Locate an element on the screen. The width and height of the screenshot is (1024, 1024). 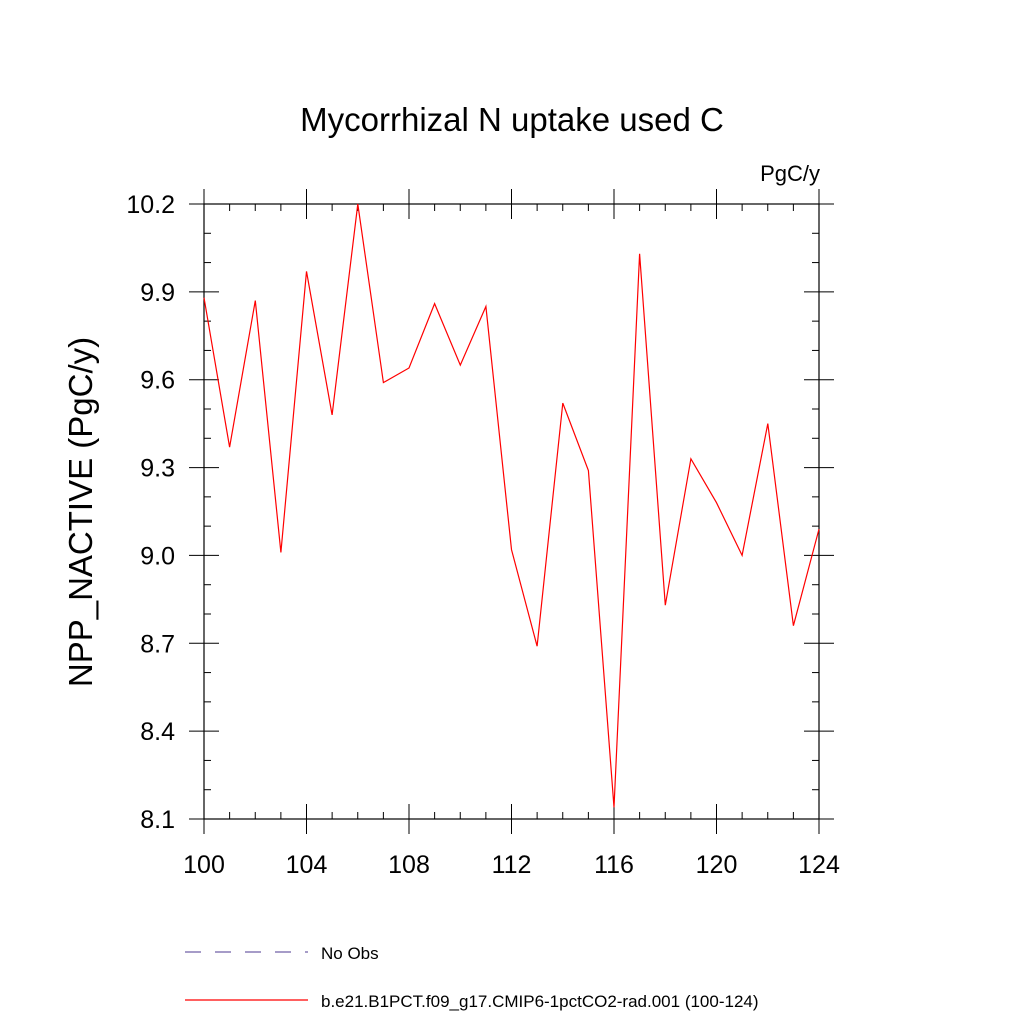
y-axis-label: NPP_NACTIVE (PgC/y) is located at coordinates (80, 512).